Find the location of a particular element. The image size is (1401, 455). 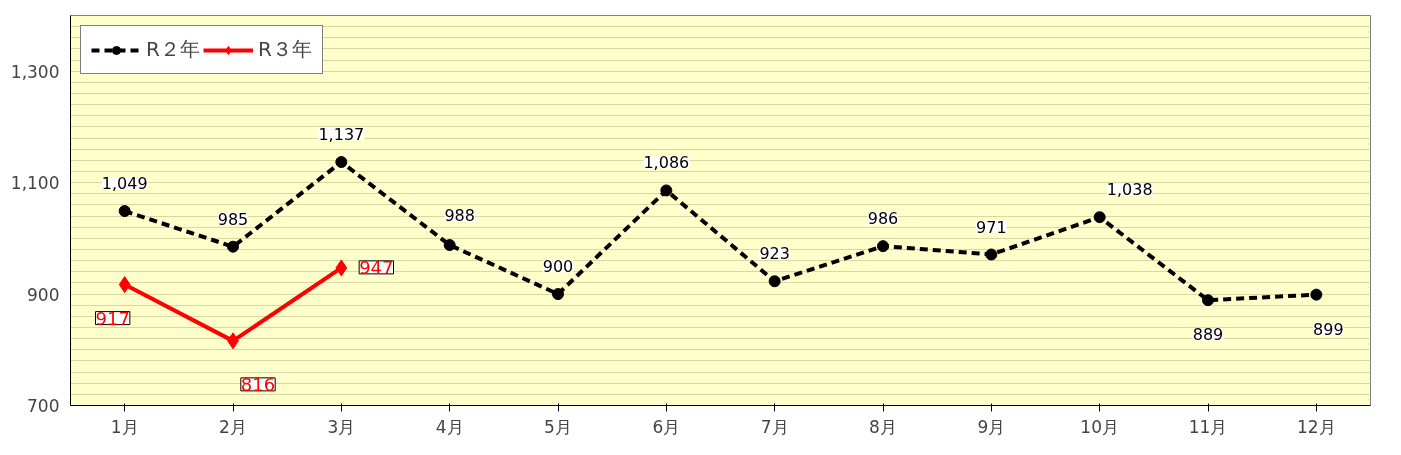

x-tick-label: 8月 is located at coordinates (883, 426).